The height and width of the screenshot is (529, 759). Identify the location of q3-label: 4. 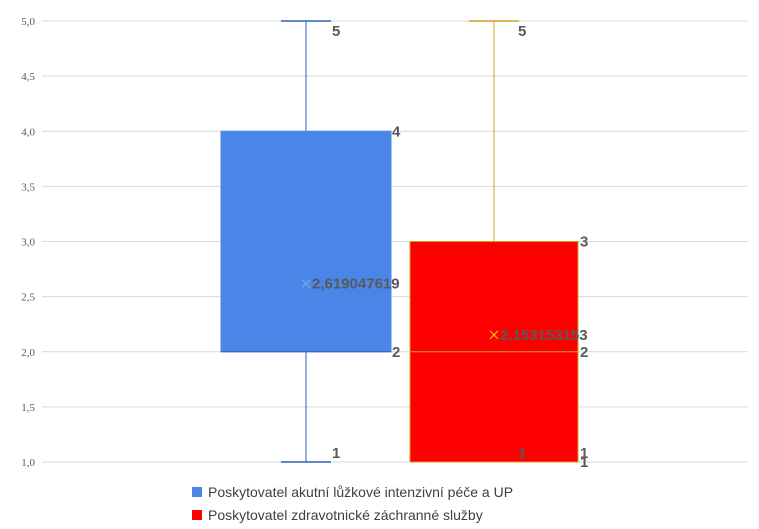
(396, 131).